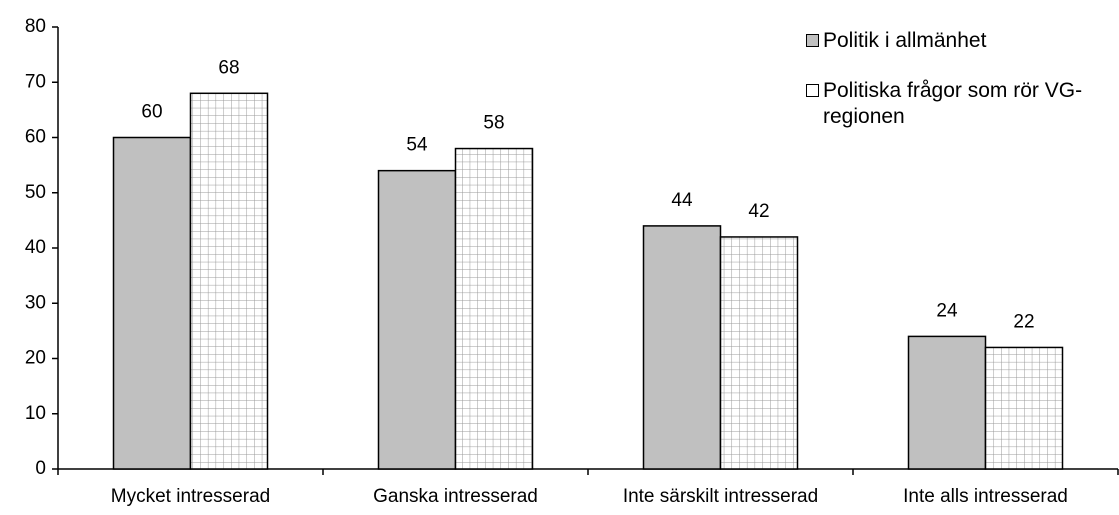  Describe the element at coordinates (758, 211) in the screenshot. I see `data-label: 42` at that location.